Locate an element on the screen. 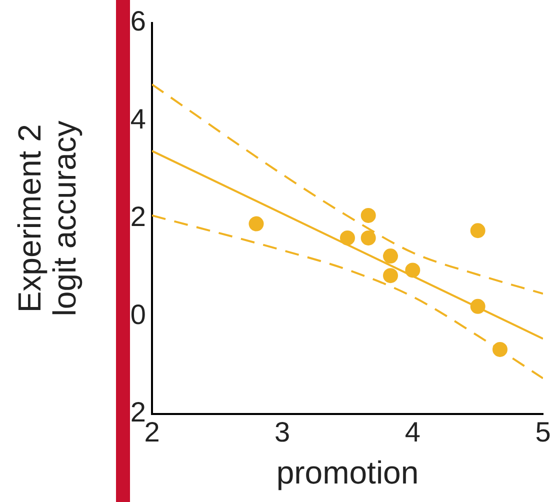 The height and width of the screenshot is (502, 557). x-tick-label: 5 is located at coordinates (543, 432).